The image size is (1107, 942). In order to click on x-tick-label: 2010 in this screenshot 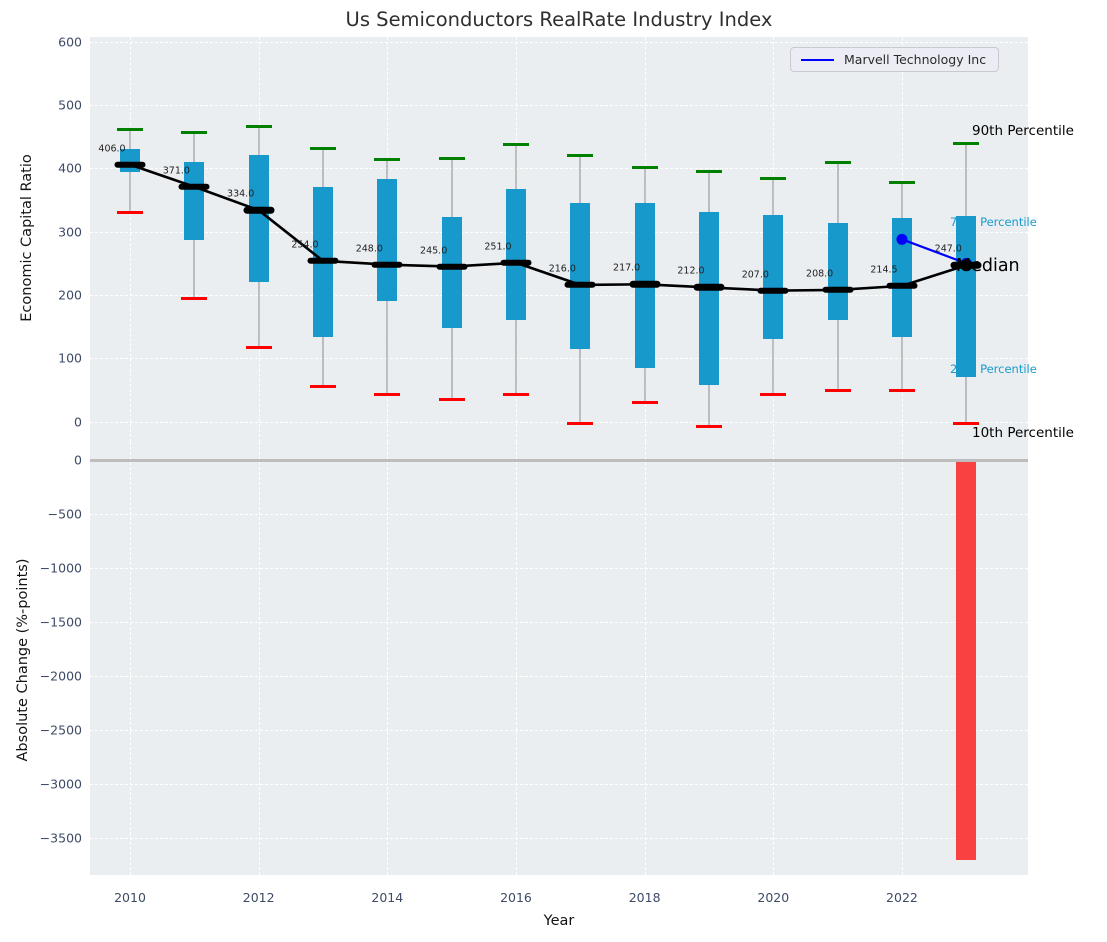, I will do `click(130, 897)`.